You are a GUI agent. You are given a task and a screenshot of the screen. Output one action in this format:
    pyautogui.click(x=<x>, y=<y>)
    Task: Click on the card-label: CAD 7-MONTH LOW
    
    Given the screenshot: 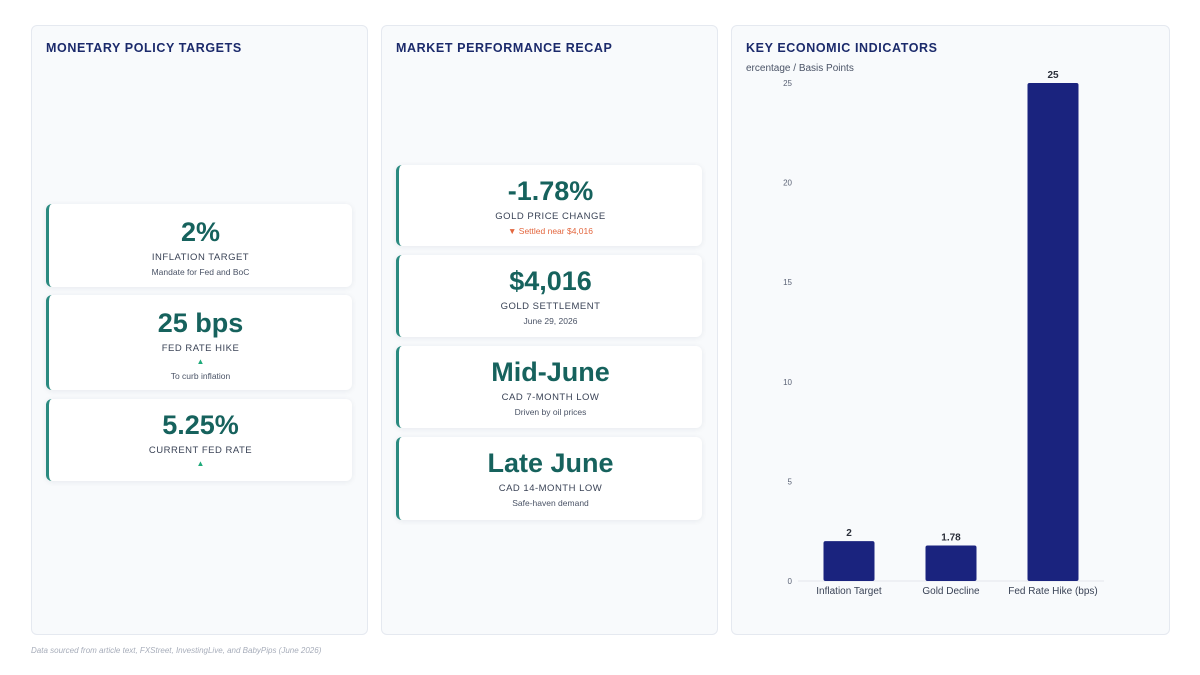 What is the action you would take?
    pyautogui.click(x=550, y=397)
    